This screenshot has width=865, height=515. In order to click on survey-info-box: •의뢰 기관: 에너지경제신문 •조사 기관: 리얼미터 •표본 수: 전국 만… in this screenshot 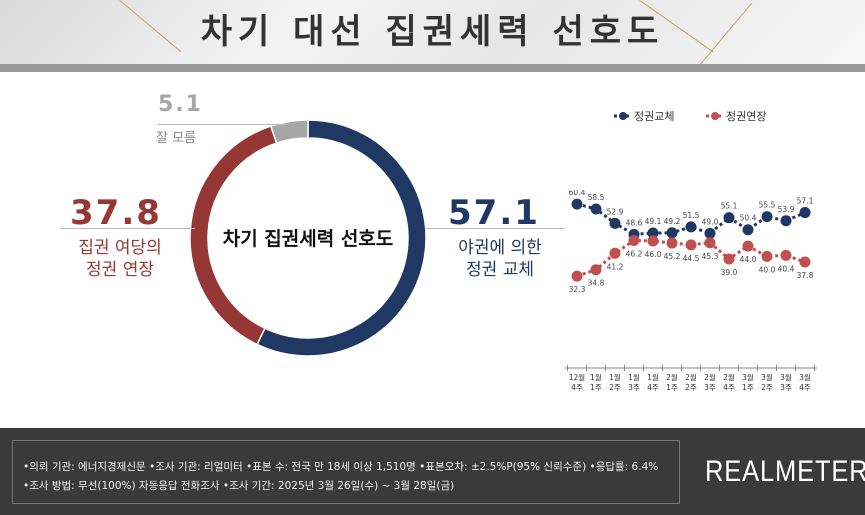, I will do `click(346, 472)`.